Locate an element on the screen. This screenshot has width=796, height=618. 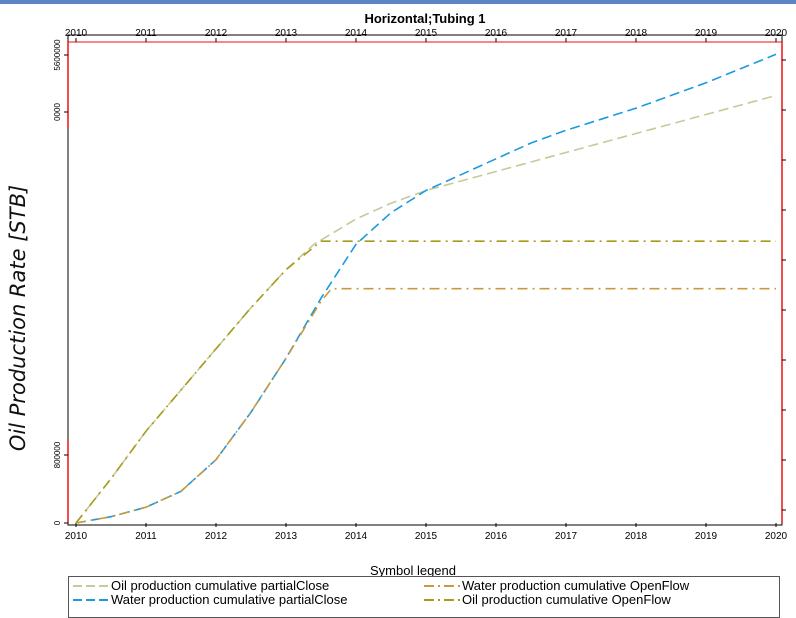
x-tick-label-top: 2020 is located at coordinates (776, 33).